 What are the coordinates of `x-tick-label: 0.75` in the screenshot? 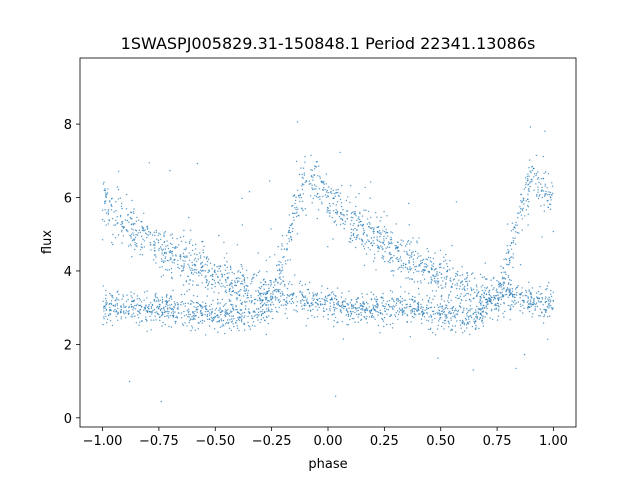 It's located at (497, 441).